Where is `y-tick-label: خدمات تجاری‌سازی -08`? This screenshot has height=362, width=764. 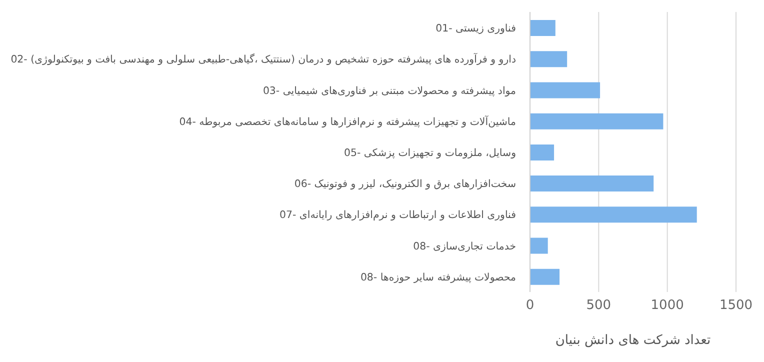
y-tick-label: خدمات تجاری‌سازی -08 is located at coordinates (464, 246).